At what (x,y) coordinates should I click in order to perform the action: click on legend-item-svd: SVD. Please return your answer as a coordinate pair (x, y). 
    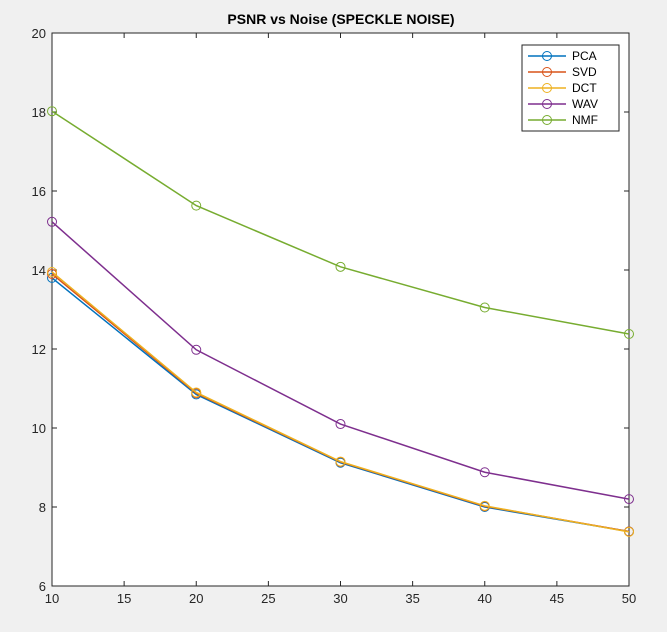
    Looking at the image, I should click on (562, 72).